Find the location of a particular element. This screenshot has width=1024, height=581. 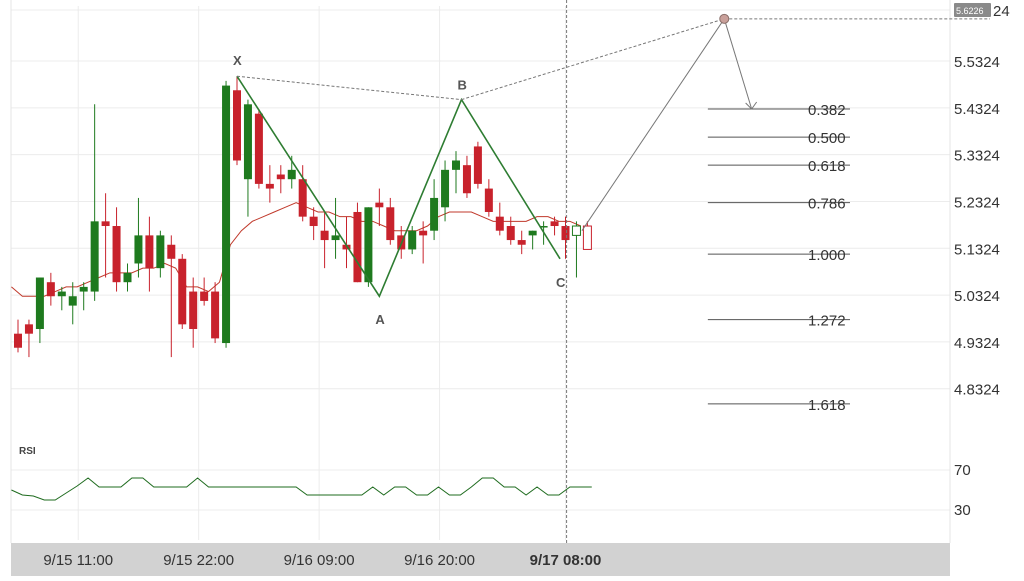

pattern-bd-dashed-line is located at coordinates (593, 59).